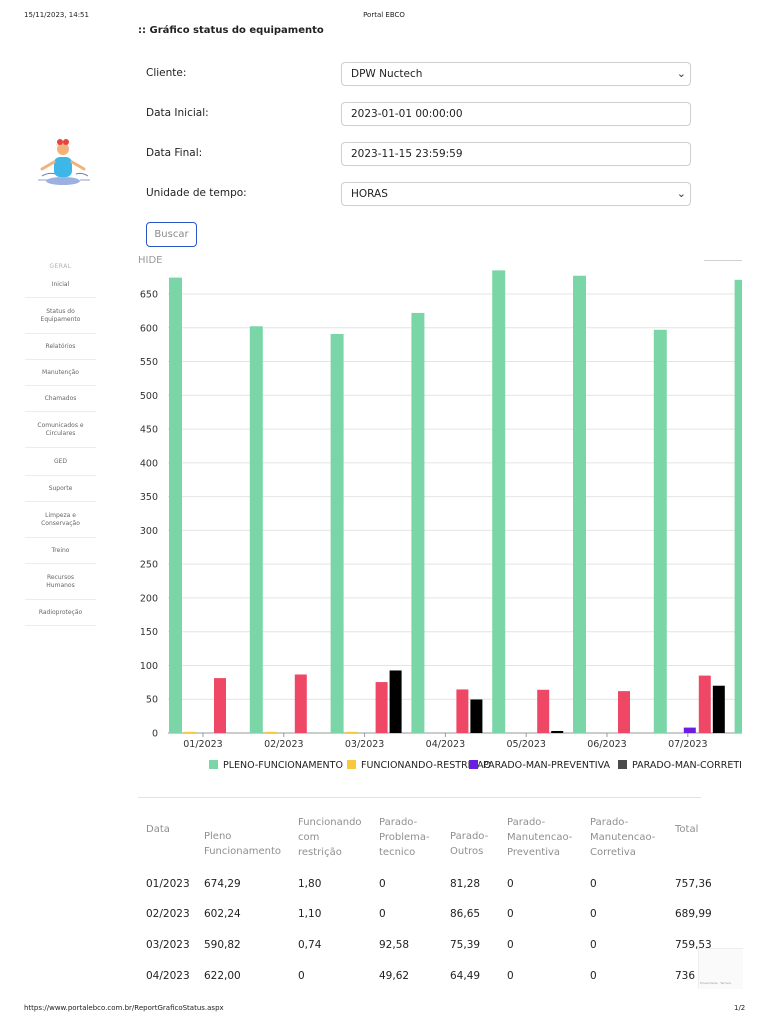 The height and width of the screenshot is (1024, 768). I want to click on table-header-text: Preventiva, so click(534, 852).